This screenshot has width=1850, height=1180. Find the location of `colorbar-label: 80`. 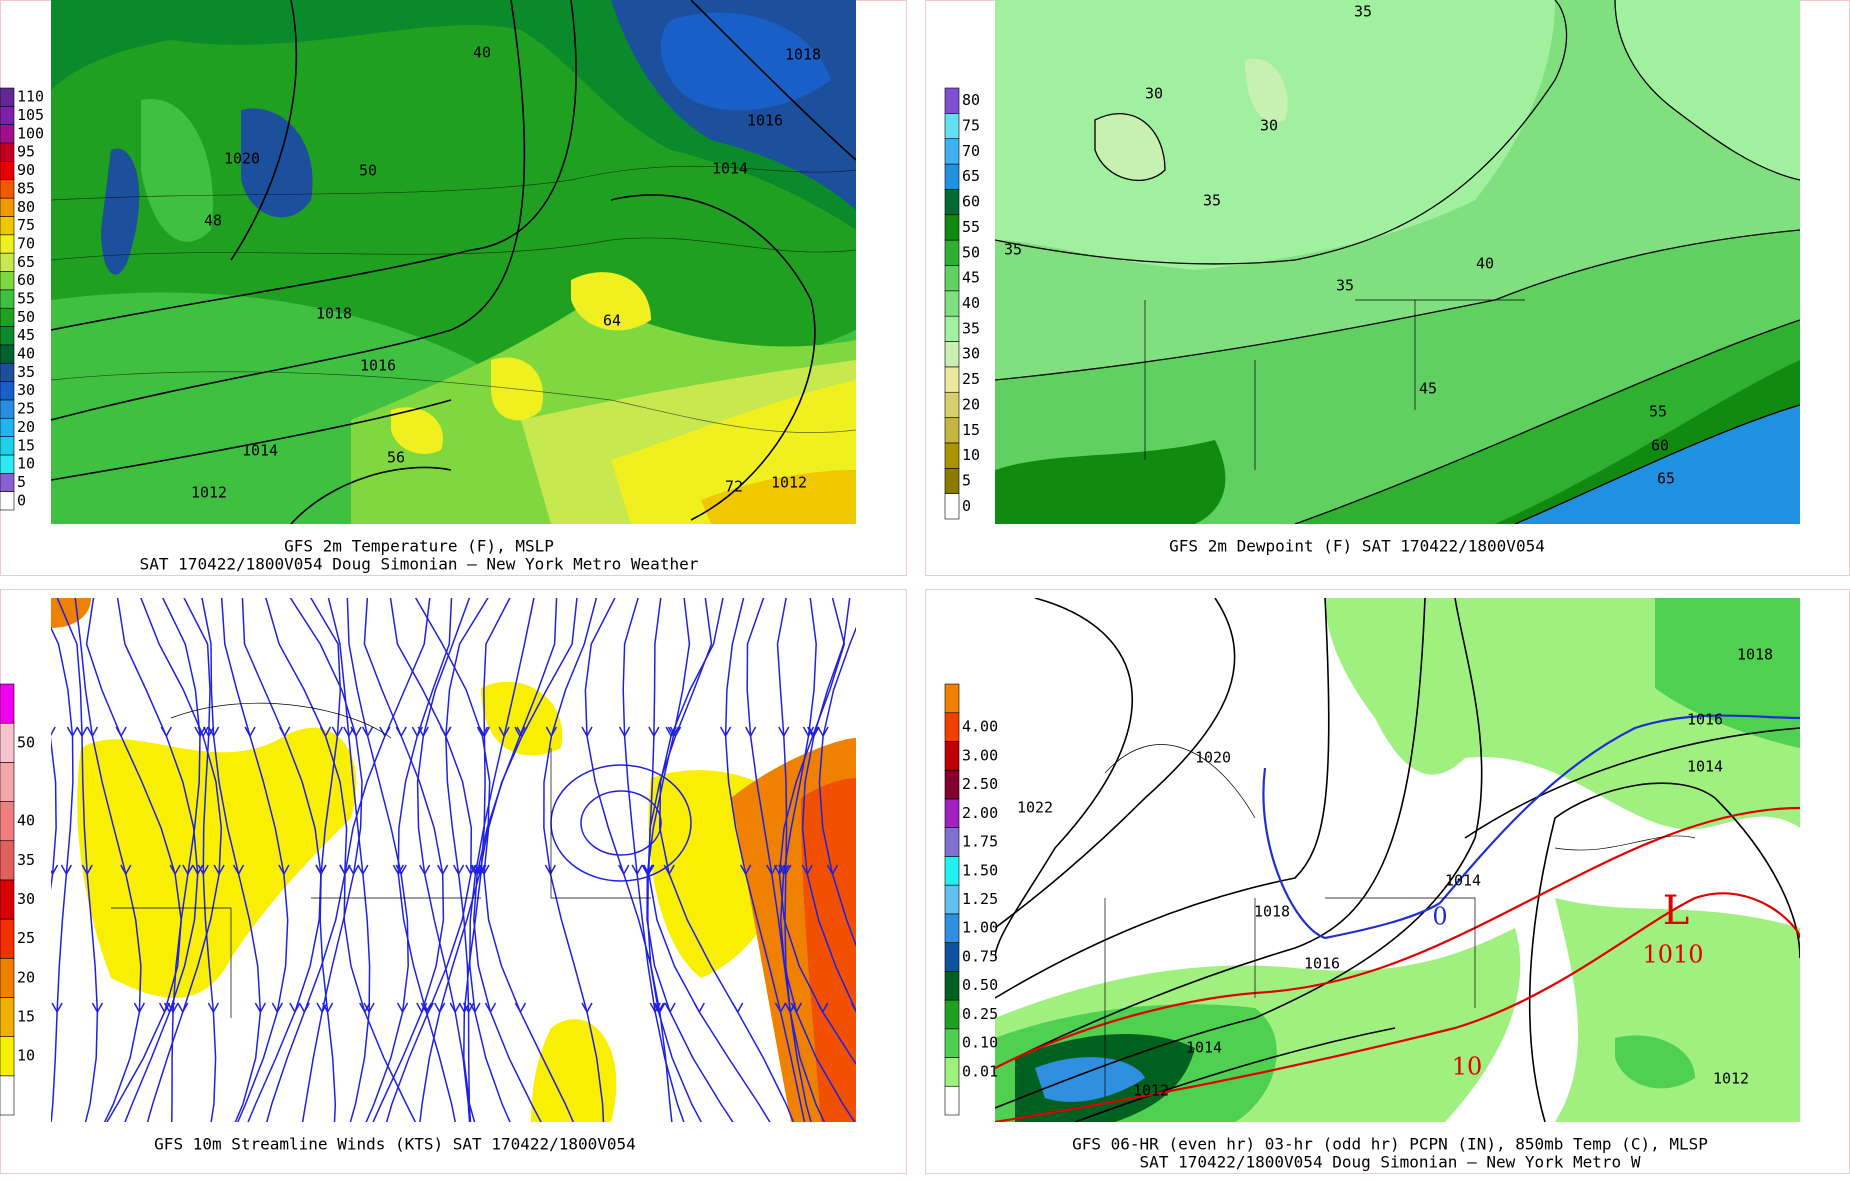

colorbar-label: 80 is located at coordinates (26, 207).